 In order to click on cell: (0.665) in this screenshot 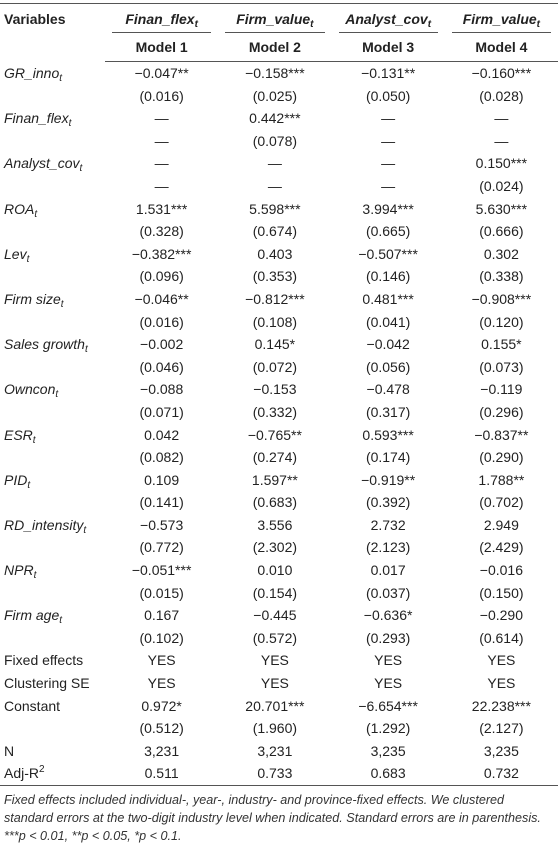, I will do `click(388, 231)`.